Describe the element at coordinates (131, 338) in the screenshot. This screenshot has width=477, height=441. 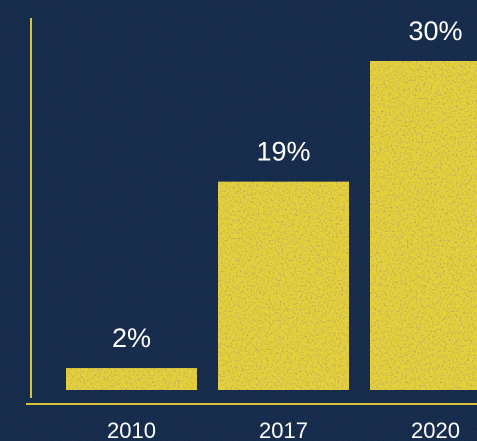
I see `data-label-2010: 2%` at that location.